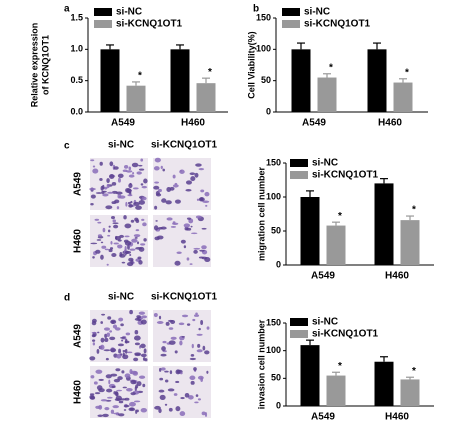 This screenshot has height=427, width=474. What do you see at coordinates (67, 298) in the screenshot?
I see `panel-label: d` at bounding box center [67, 298].